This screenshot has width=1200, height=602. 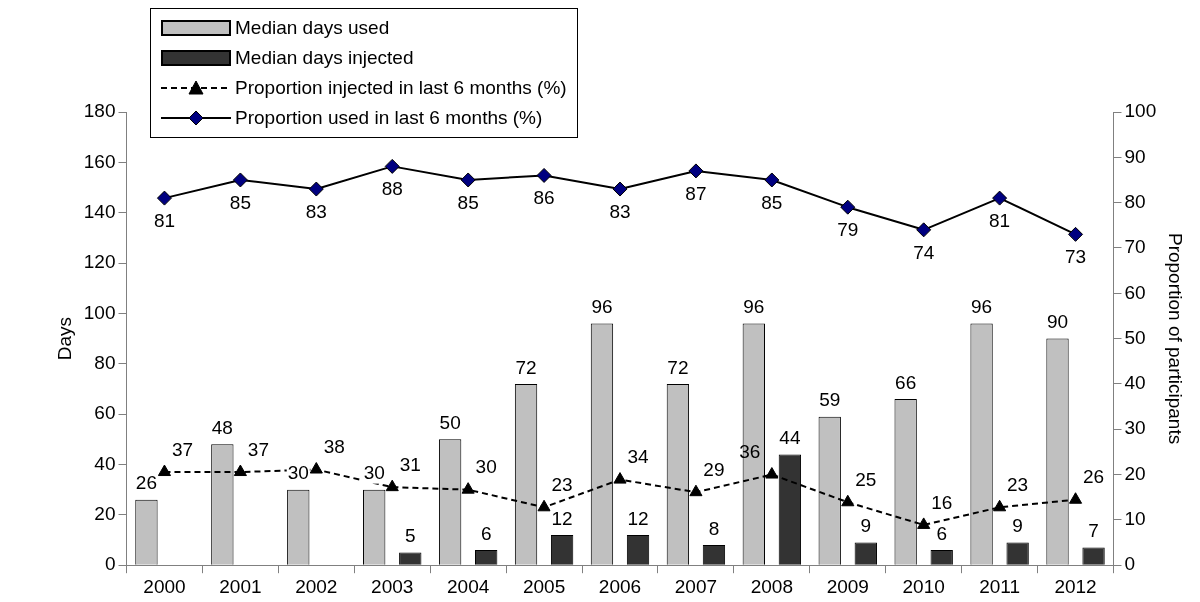 I want to click on y-tick-label: 60, so click(x=105, y=413).